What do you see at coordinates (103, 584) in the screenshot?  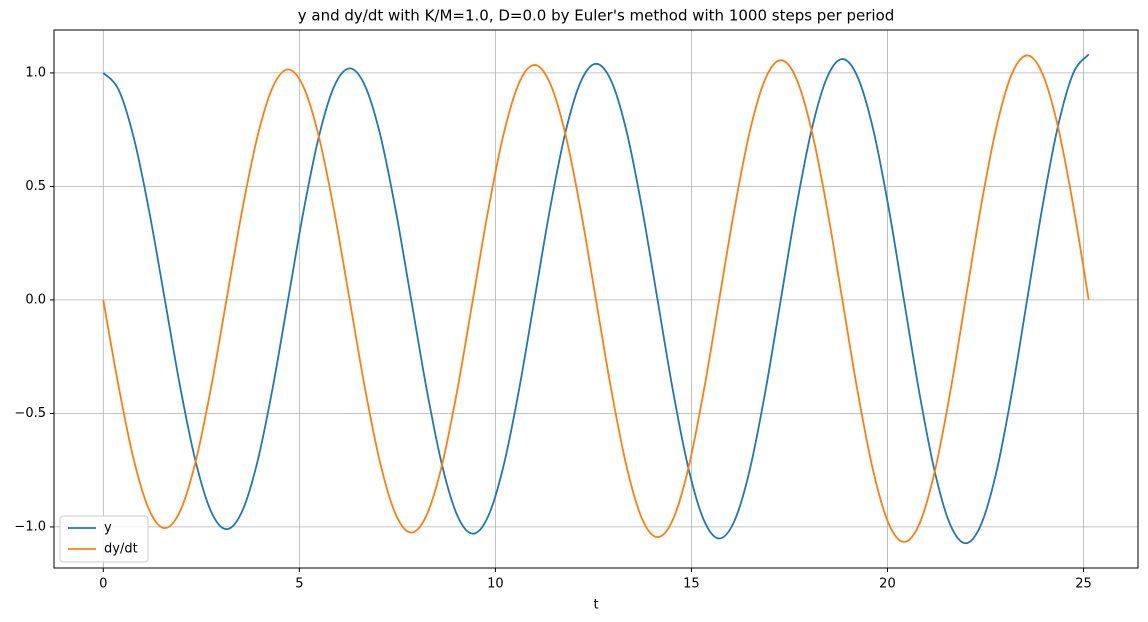 I see `x-tick-label: 0` at bounding box center [103, 584].